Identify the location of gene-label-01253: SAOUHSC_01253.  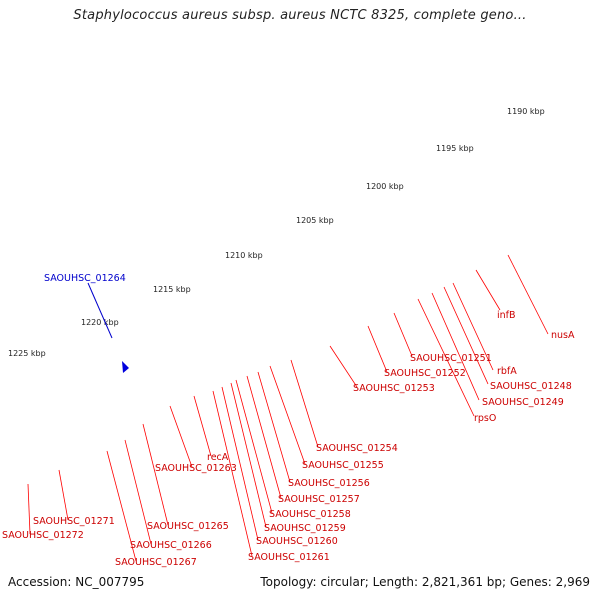
(394, 388).